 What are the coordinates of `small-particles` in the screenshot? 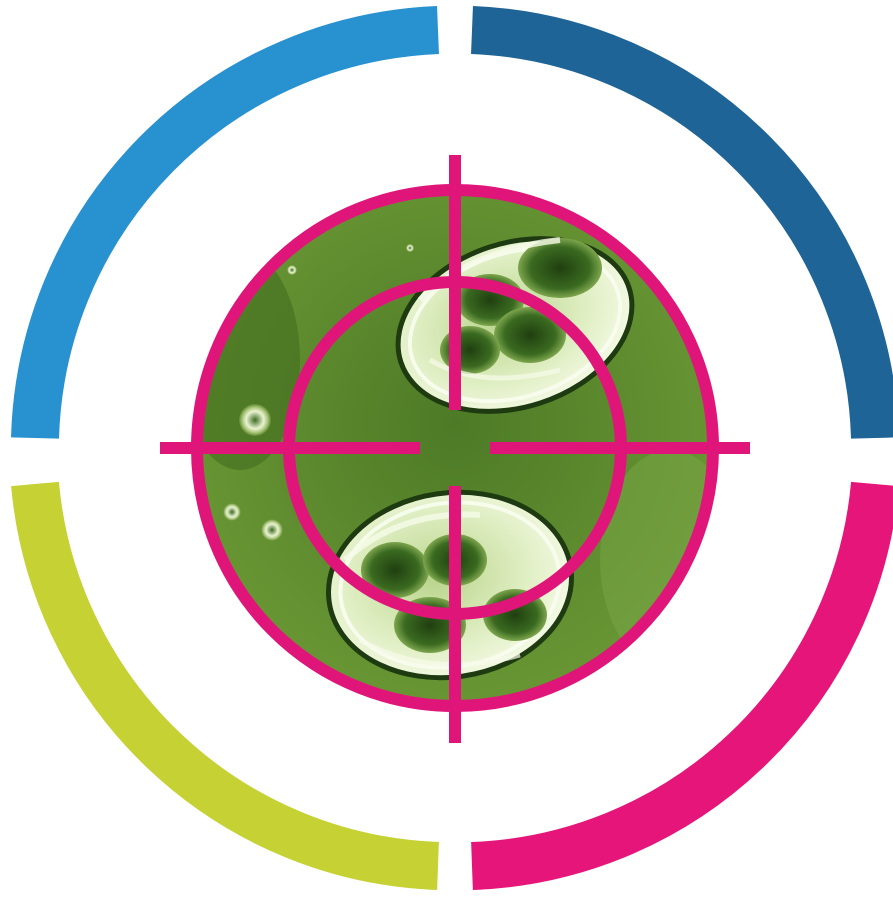 It's located at (318, 392).